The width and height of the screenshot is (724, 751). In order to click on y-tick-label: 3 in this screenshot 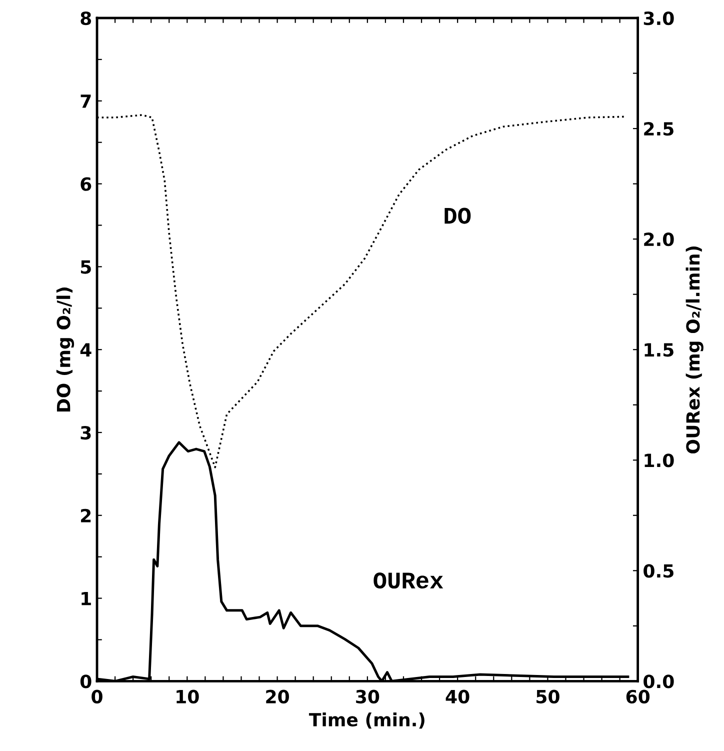, I will do `click(85, 433)`.